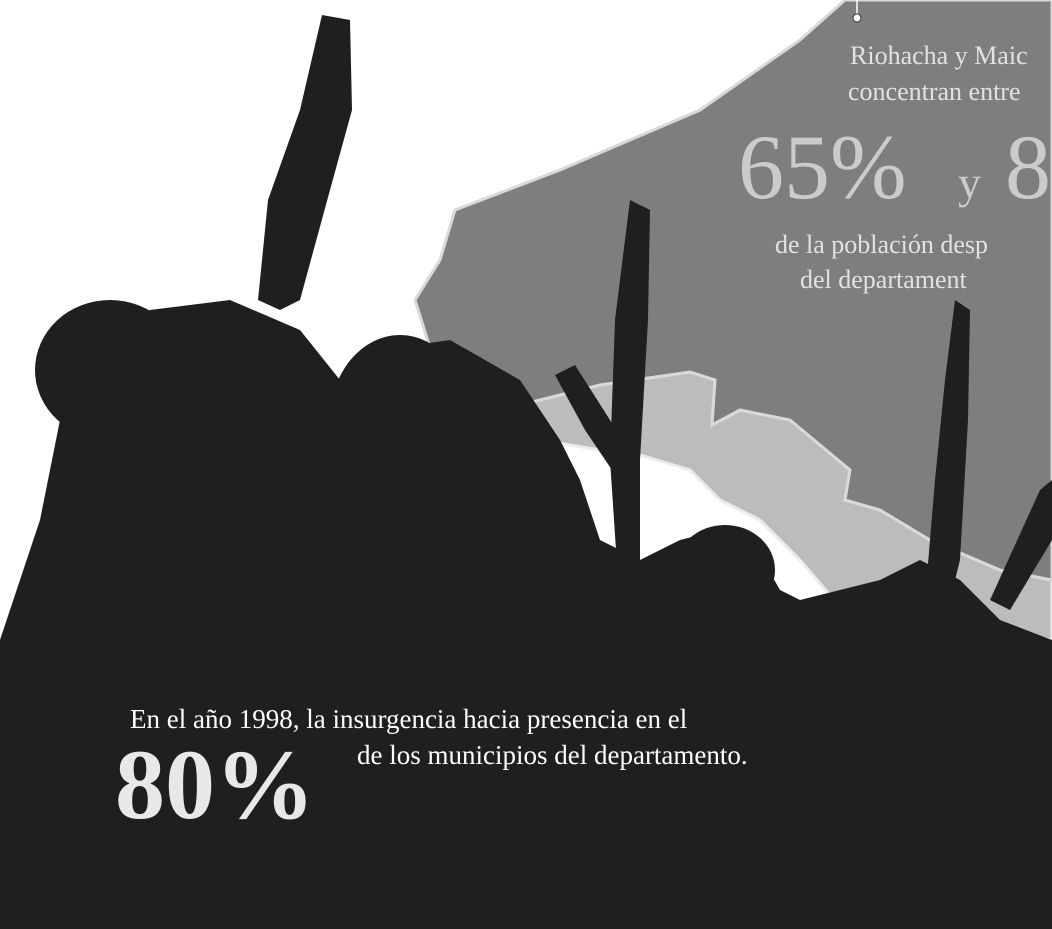 This screenshot has height=929, width=1052. Describe the element at coordinates (552, 755) in the screenshot. I see `footer-line: de los municipios del departamento.` at that location.